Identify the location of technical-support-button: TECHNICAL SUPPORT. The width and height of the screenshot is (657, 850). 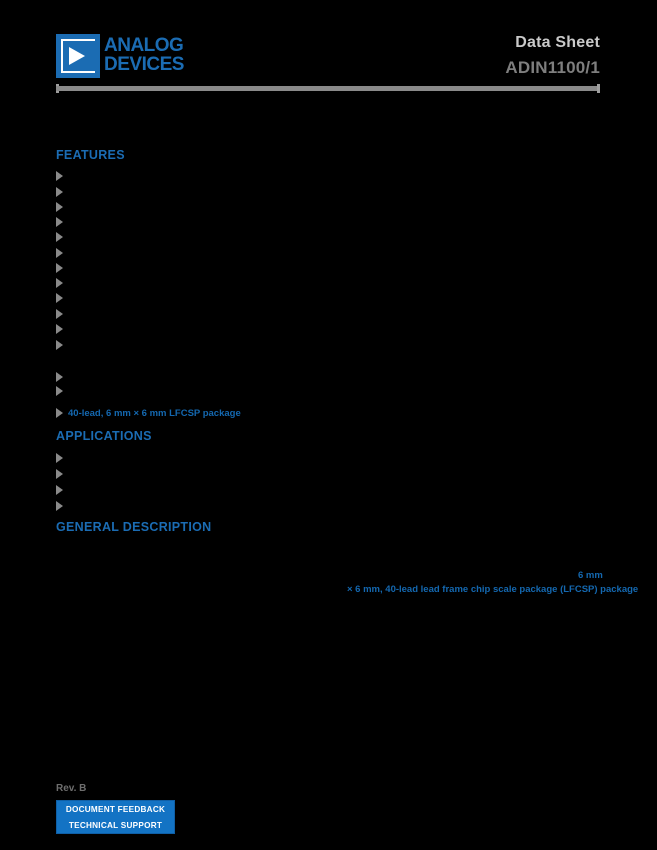
(115, 825).